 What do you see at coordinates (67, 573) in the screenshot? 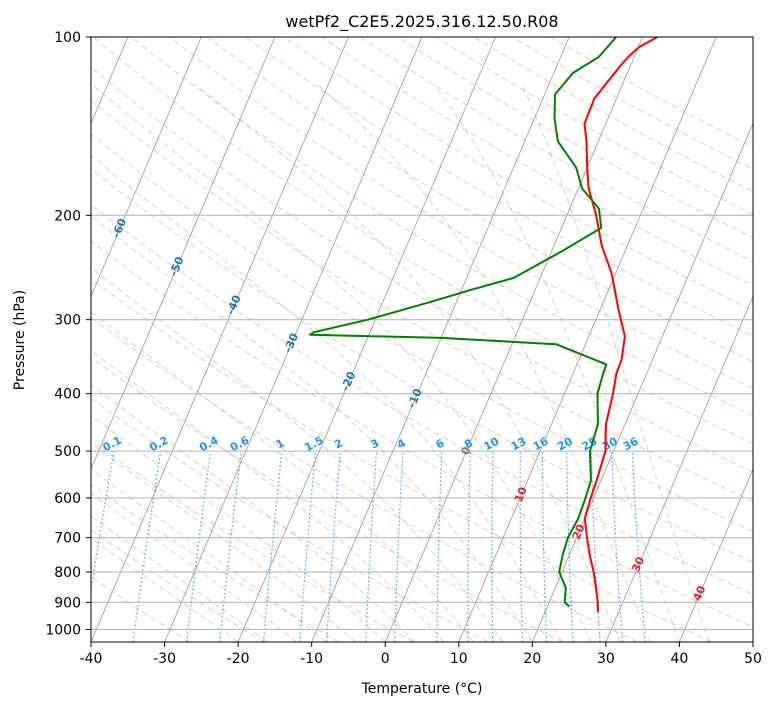
I see `y-tick-label: 800` at bounding box center [67, 573].